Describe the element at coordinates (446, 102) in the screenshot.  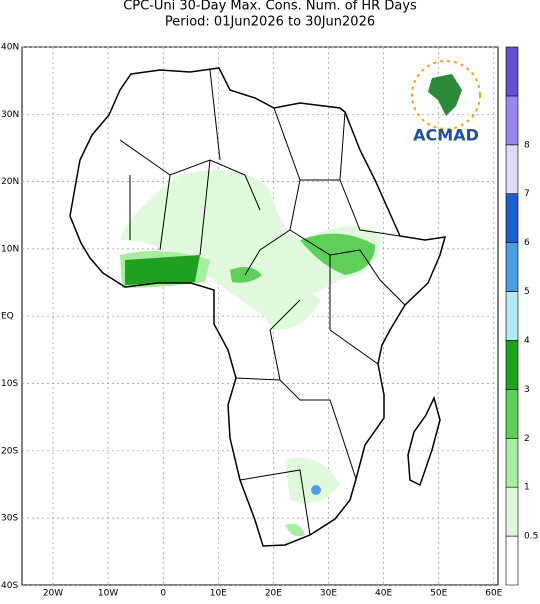
I see `logo: ACMAD` at that location.